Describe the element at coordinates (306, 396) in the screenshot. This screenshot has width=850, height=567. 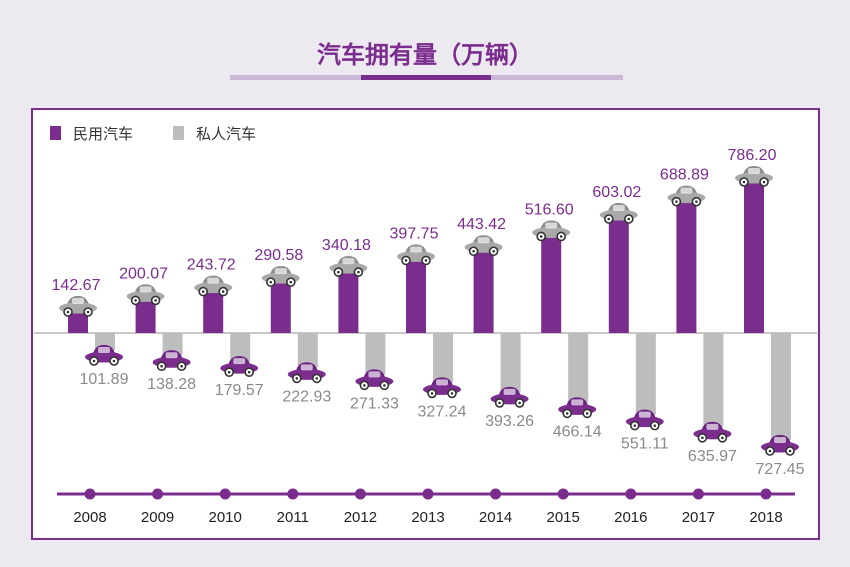
I see `data-label-private-2011: 222.93` at that location.